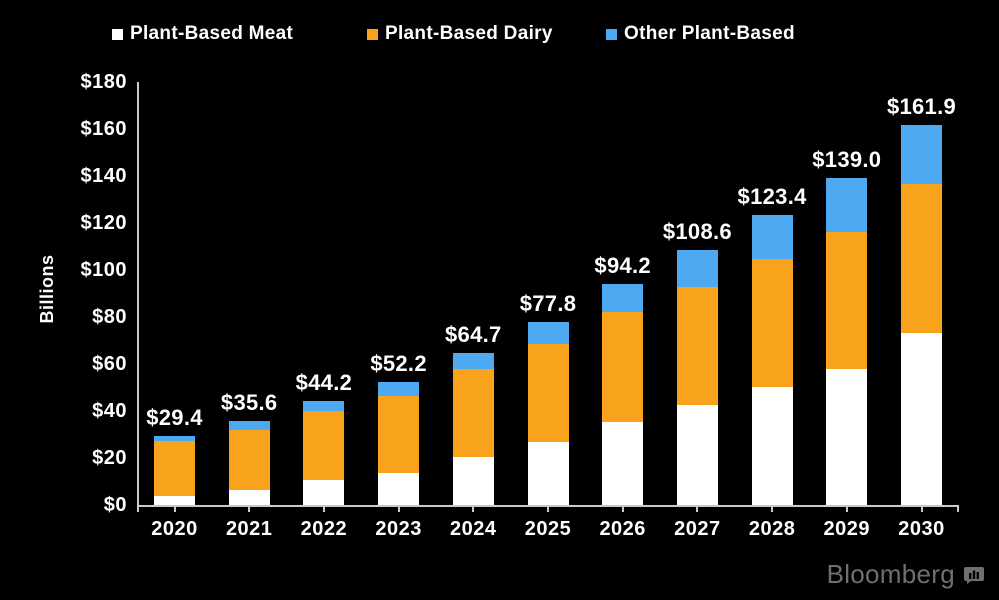 The height and width of the screenshot is (600, 999). I want to click on x-axis-label-2020: 2020, so click(174, 529).